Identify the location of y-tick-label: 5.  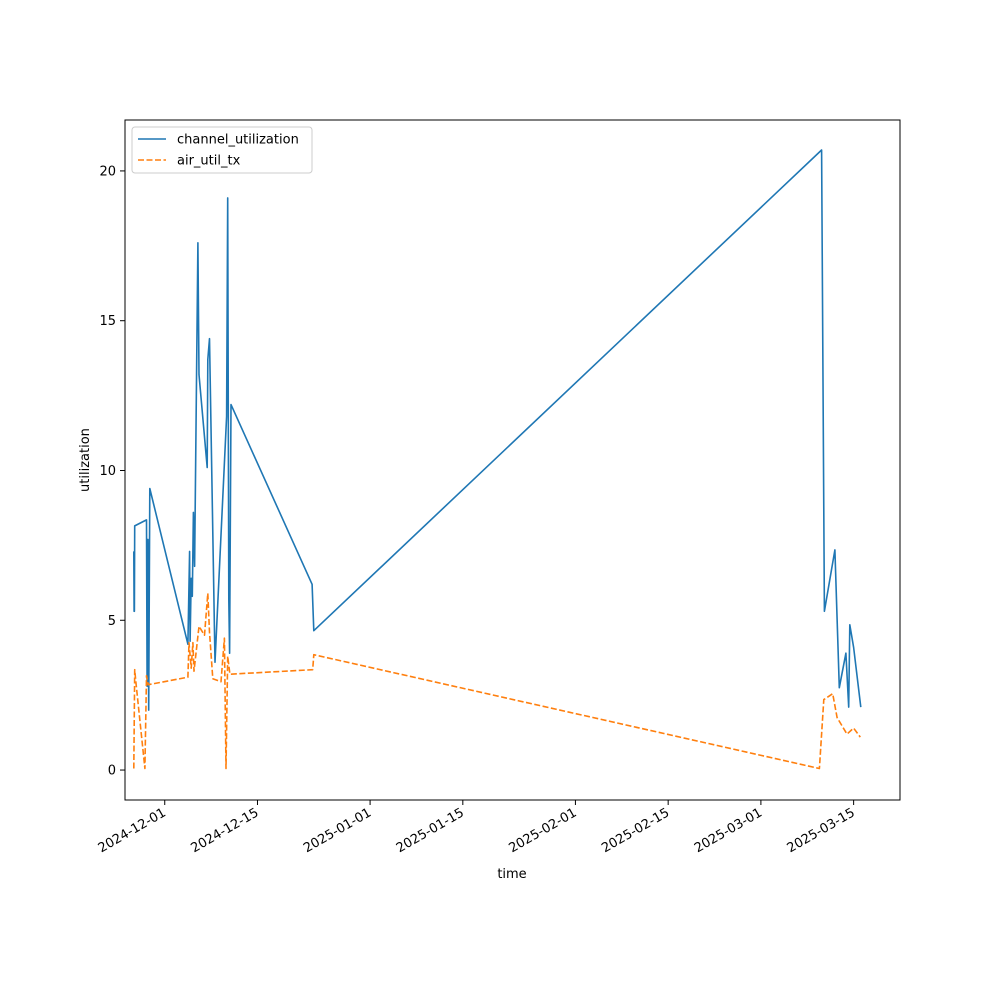
(112, 621).